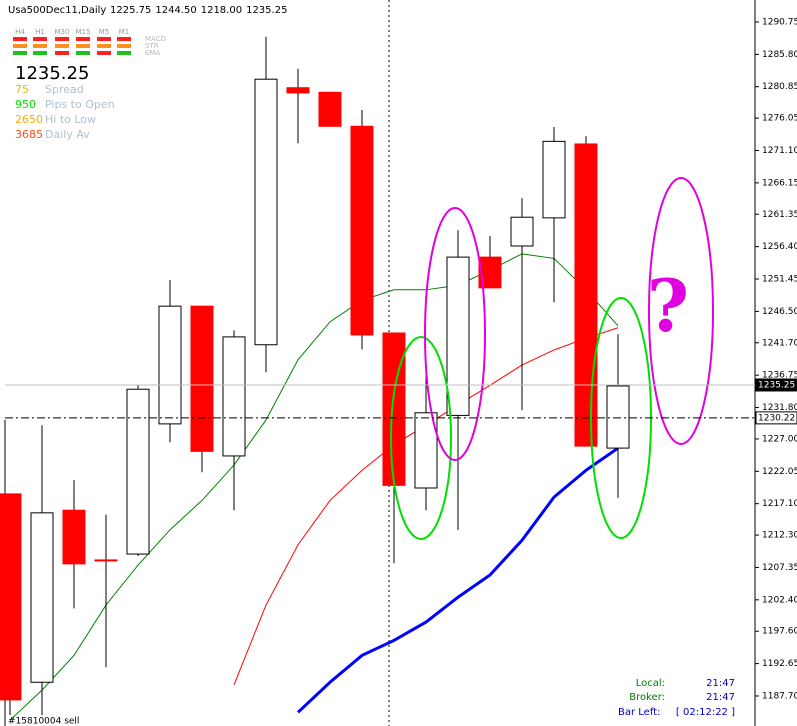 This screenshot has height=726, width=797. What do you see at coordinates (779, 312) in the screenshot?
I see `y-tick-label: 1246.50` at bounding box center [779, 312].